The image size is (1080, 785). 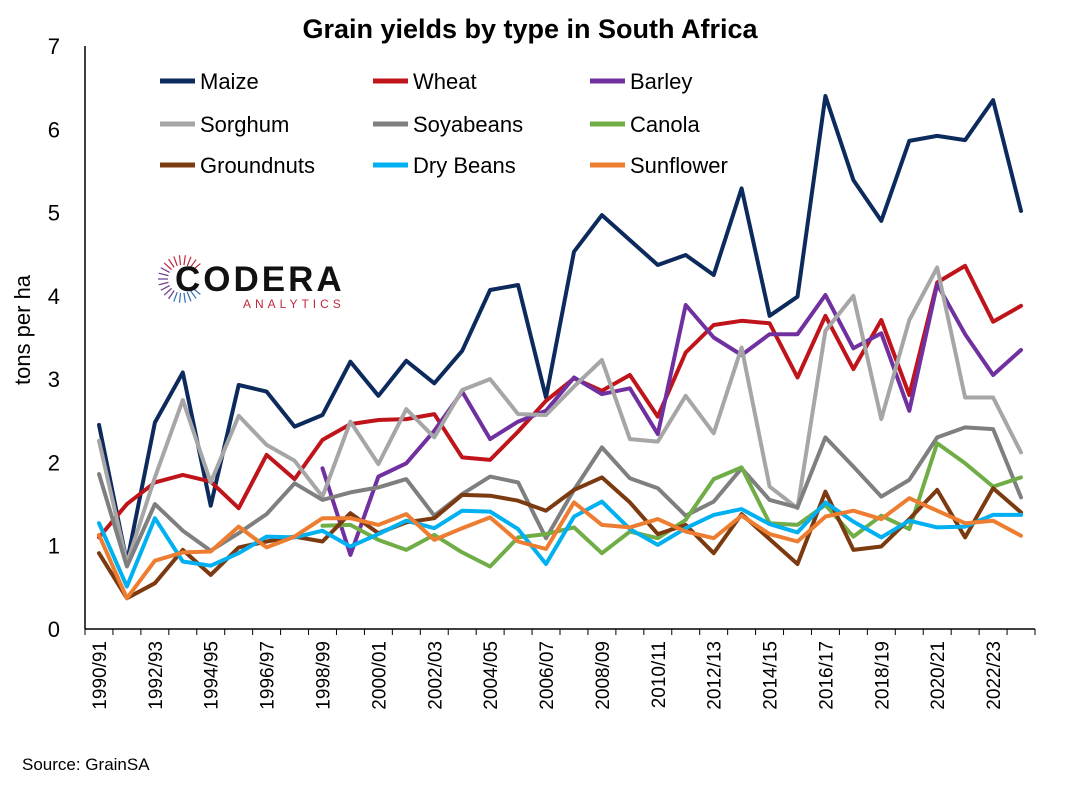 What do you see at coordinates (179, 279) in the screenshot?
I see `logo-mark-icon` at bounding box center [179, 279].